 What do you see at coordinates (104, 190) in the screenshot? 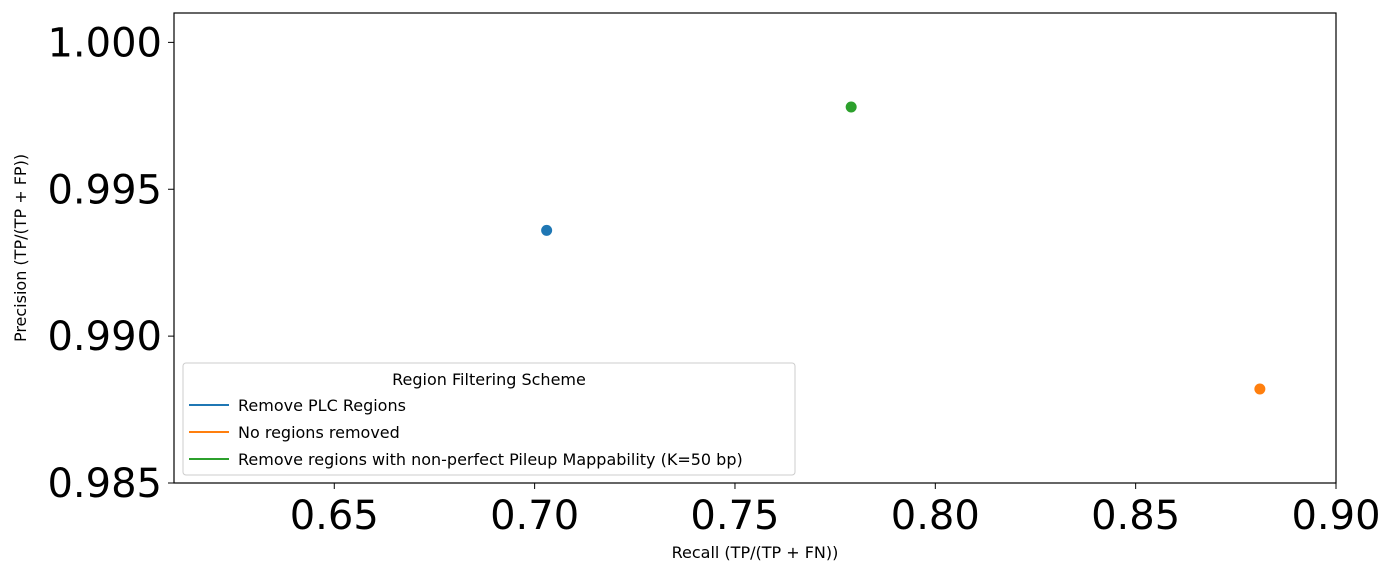
I see `y-tick-label: 0.995` at bounding box center [104, 190].